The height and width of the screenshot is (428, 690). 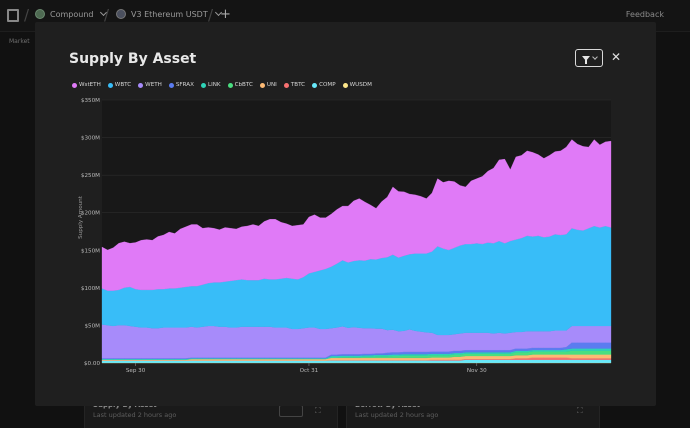 I want to click on legend-item-link: LINK, so click(x=210, y=85).